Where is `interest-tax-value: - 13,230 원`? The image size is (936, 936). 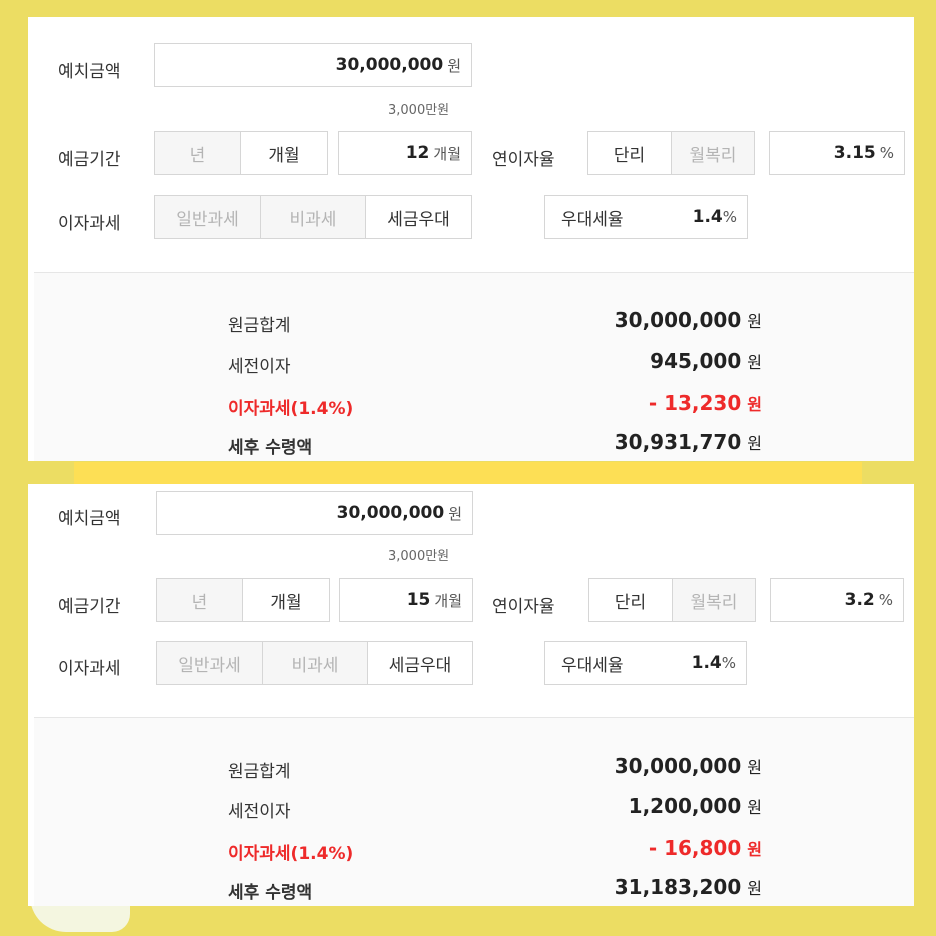 interest-tax-value: - 13,230 원 is located at coordinates (705, 403).